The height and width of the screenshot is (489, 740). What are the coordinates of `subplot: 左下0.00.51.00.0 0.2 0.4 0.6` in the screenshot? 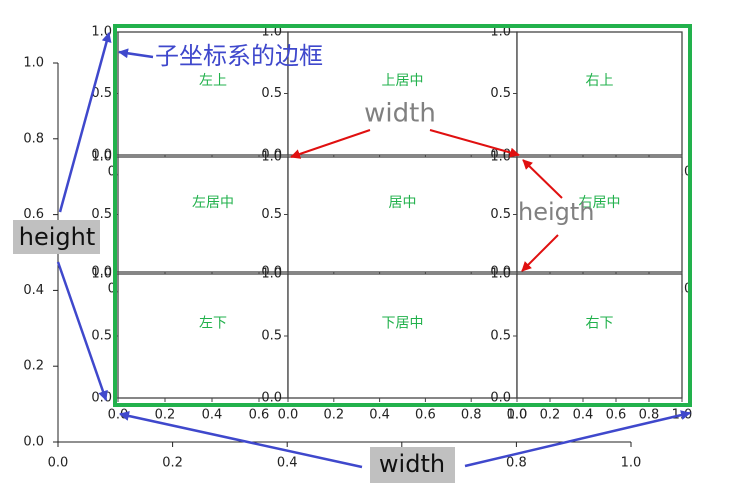 It's located at (190, 345).